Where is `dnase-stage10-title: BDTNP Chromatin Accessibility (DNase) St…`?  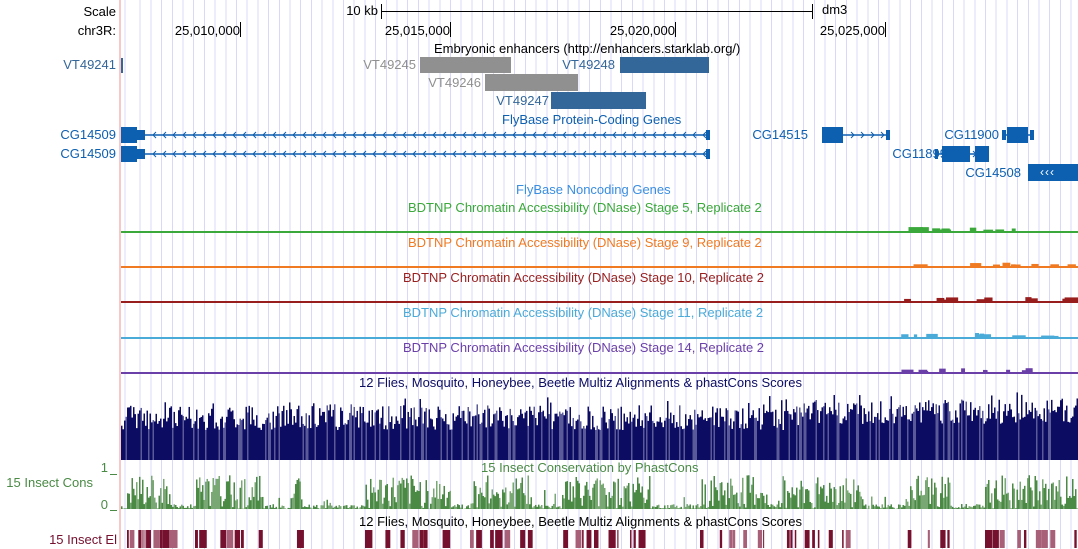
dnase-stage10-title: BDTNP Chromatin Accessibility (DNase) St… is located at coordinates (584, 277).